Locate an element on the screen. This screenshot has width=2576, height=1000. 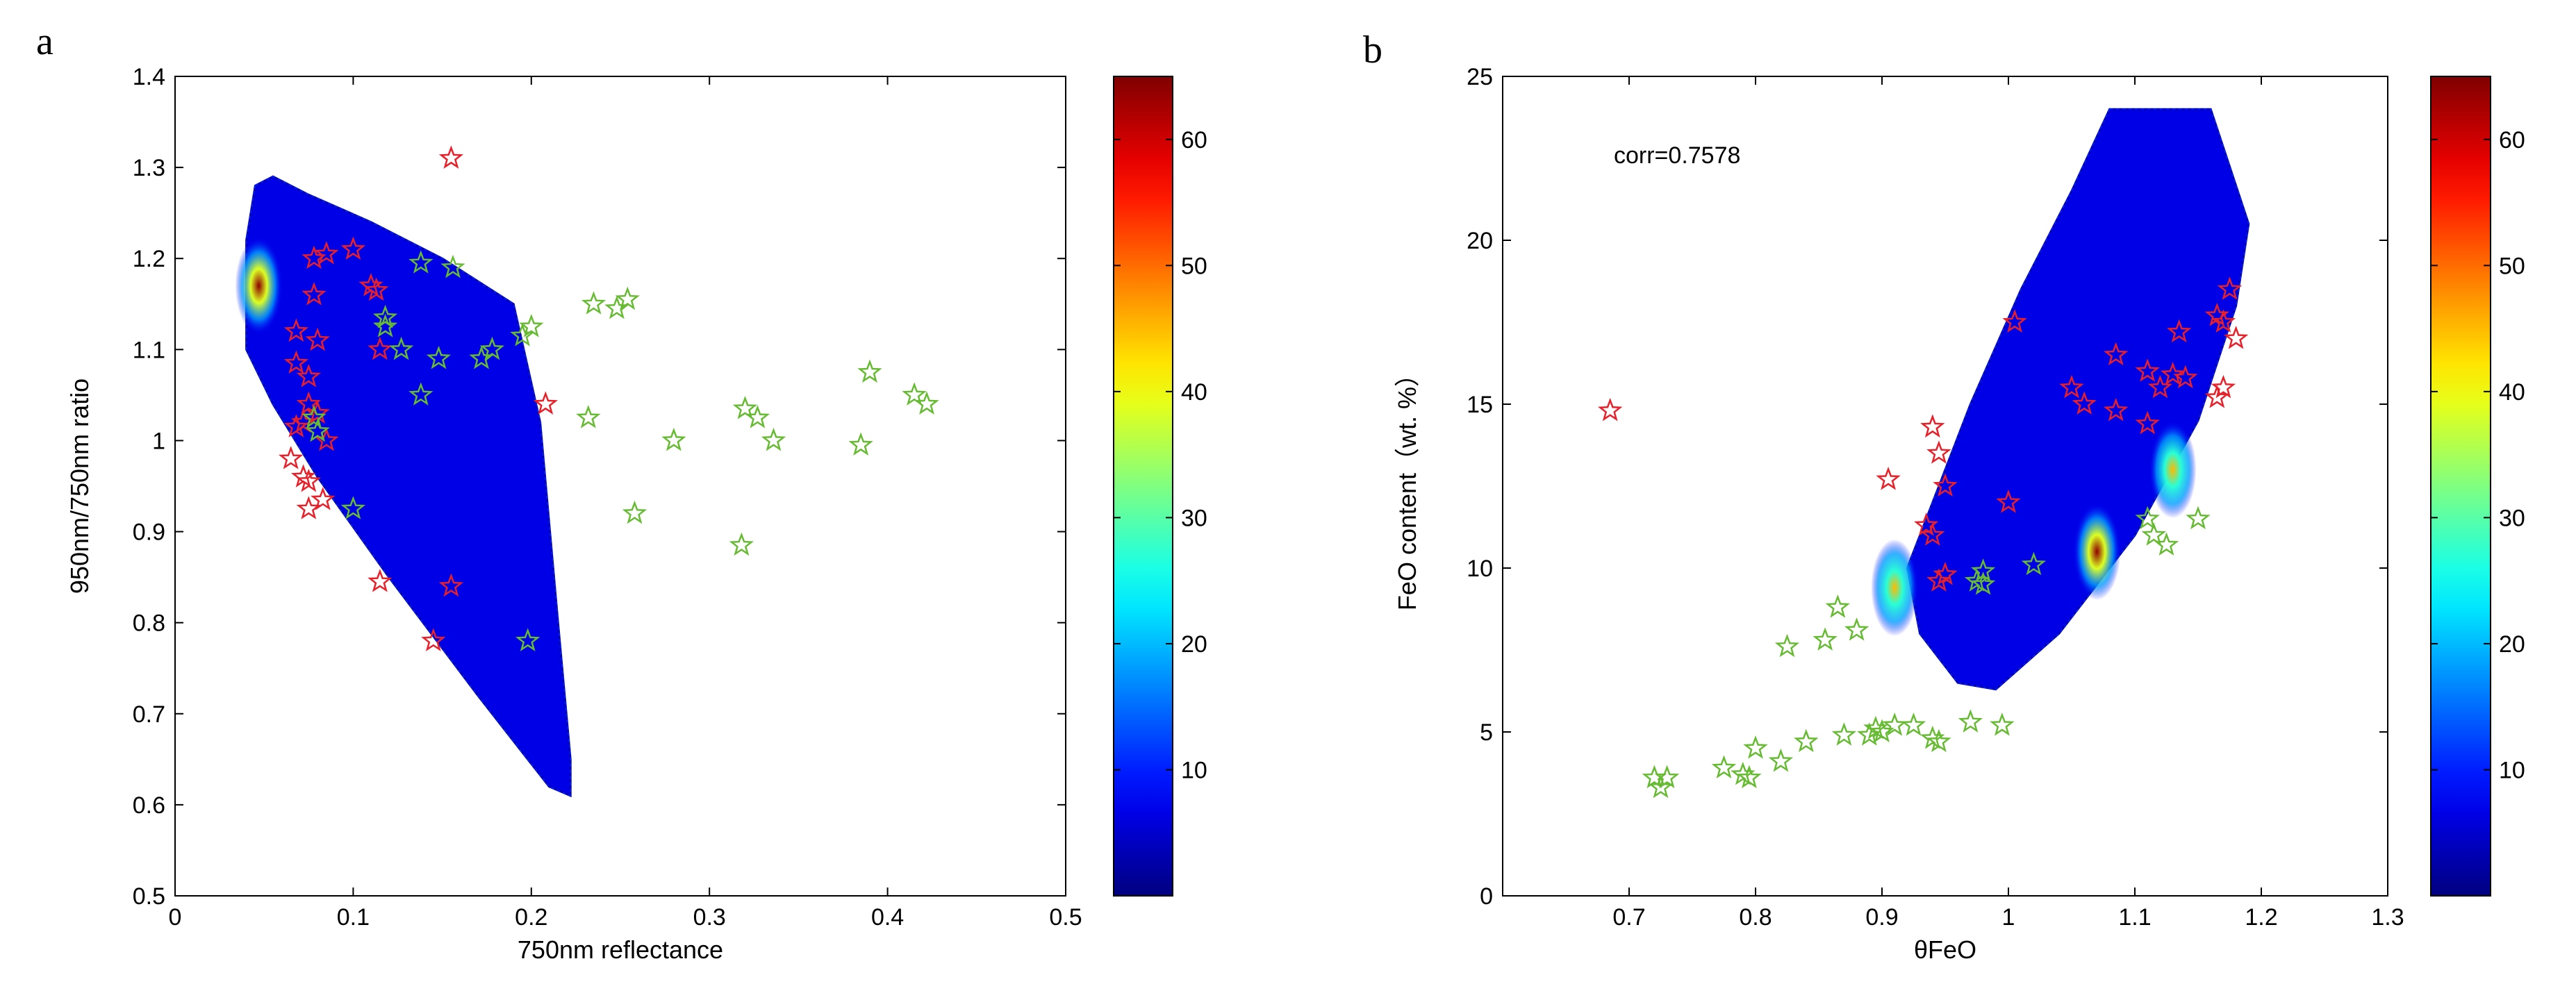
y-tick-label: 1.4 is located at coordinates (149, 77).